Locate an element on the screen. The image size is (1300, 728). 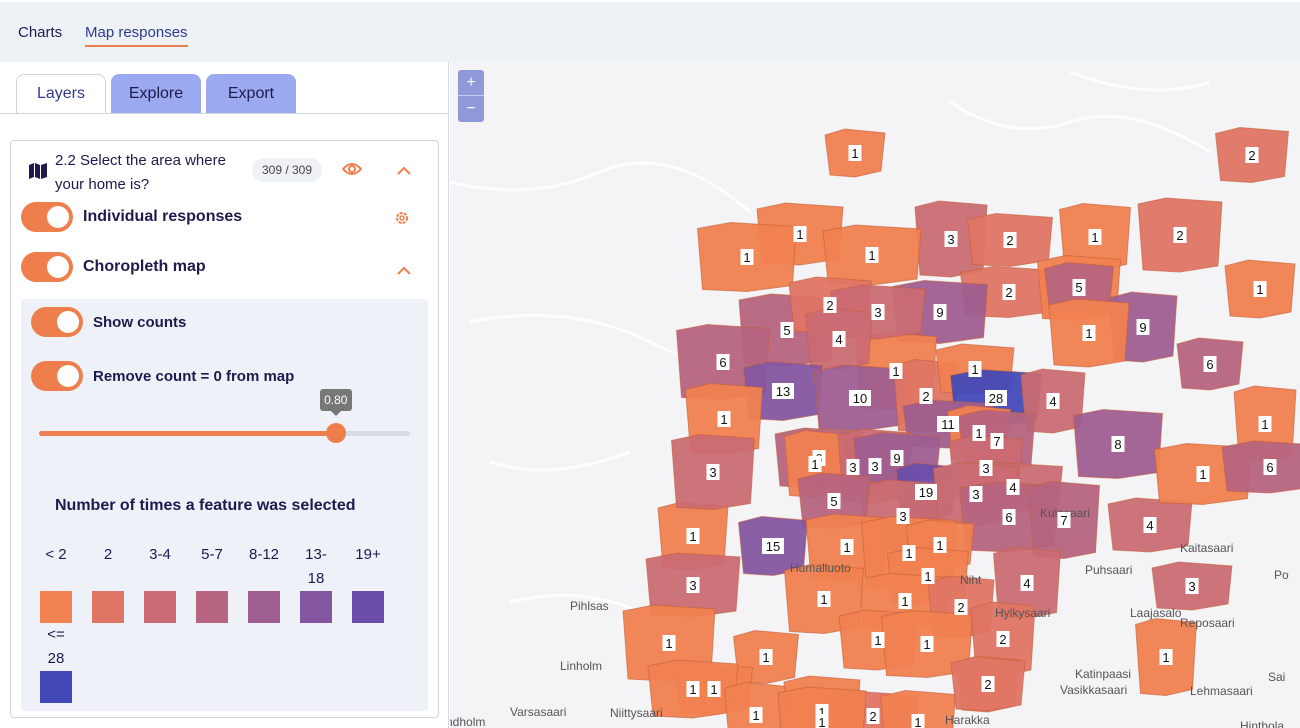
tab-charts: Charts is located at coordinates (40, 32).